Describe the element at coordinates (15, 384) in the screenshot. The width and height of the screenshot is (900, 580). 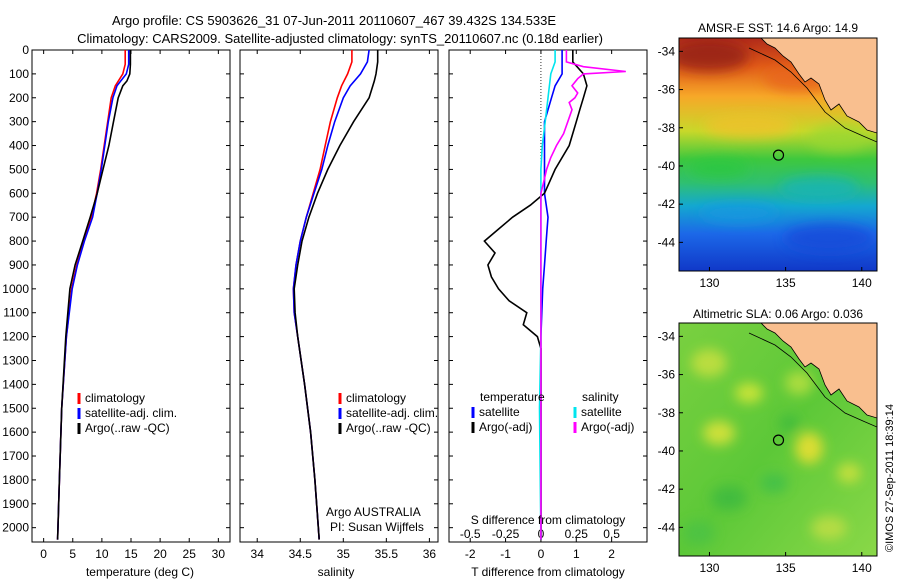
I see `y-tick-label: 1400` at that location.